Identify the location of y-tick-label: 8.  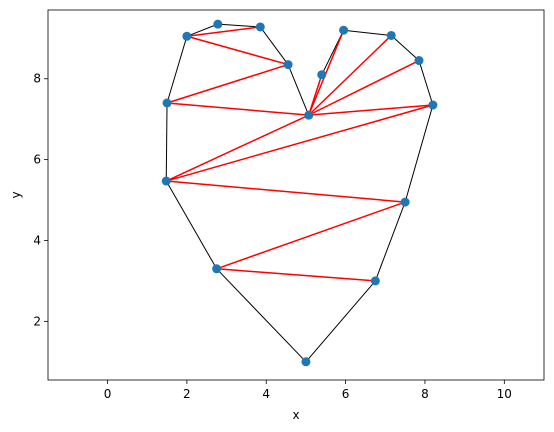
(37, 79).